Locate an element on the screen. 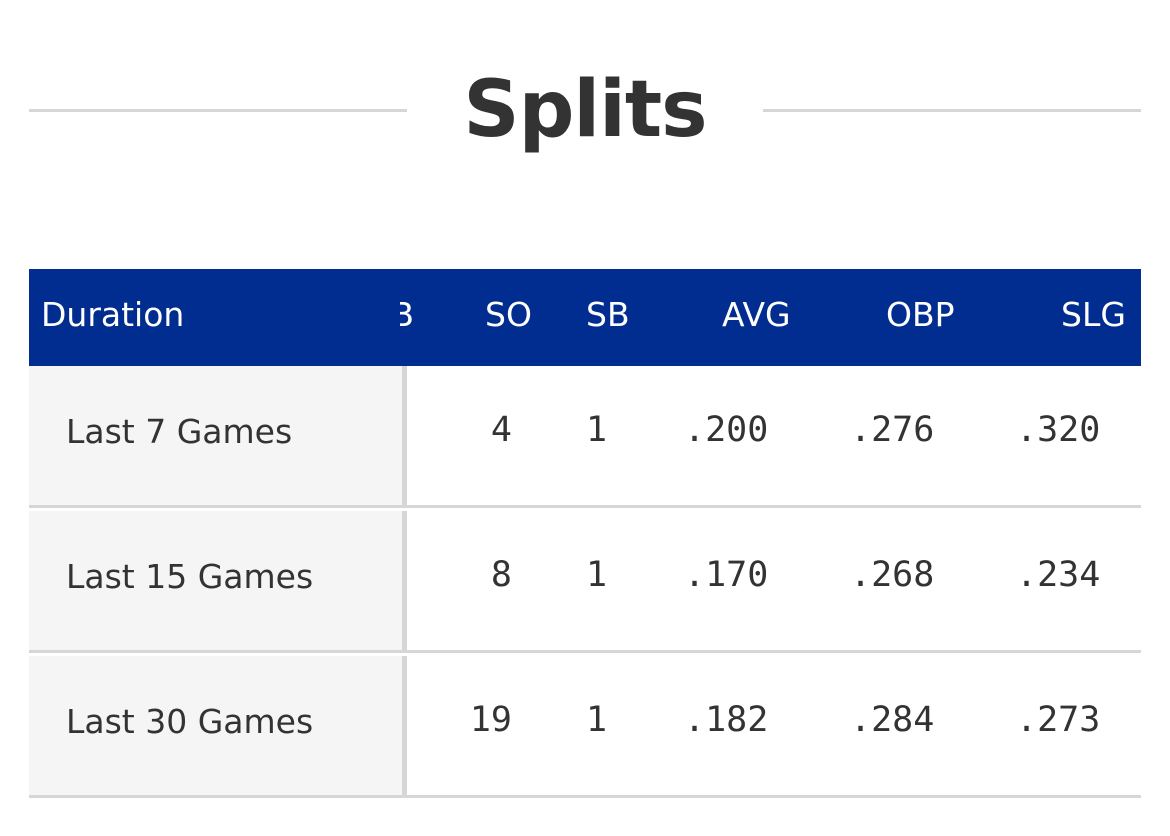 This screenshot has width=1170, height=836. cell-avg: .182 is located at coordinates (726, 720).